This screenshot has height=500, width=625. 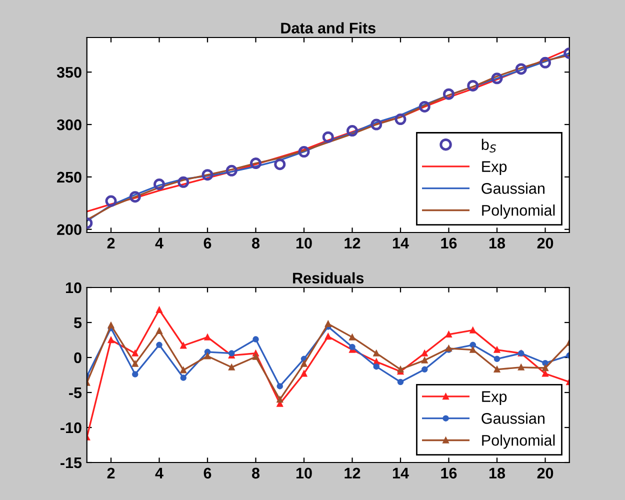 What do you see at coordinates (71, 428) in the screenshot?
I see `y-tick-label: -10` at bounding box center [71, 428].